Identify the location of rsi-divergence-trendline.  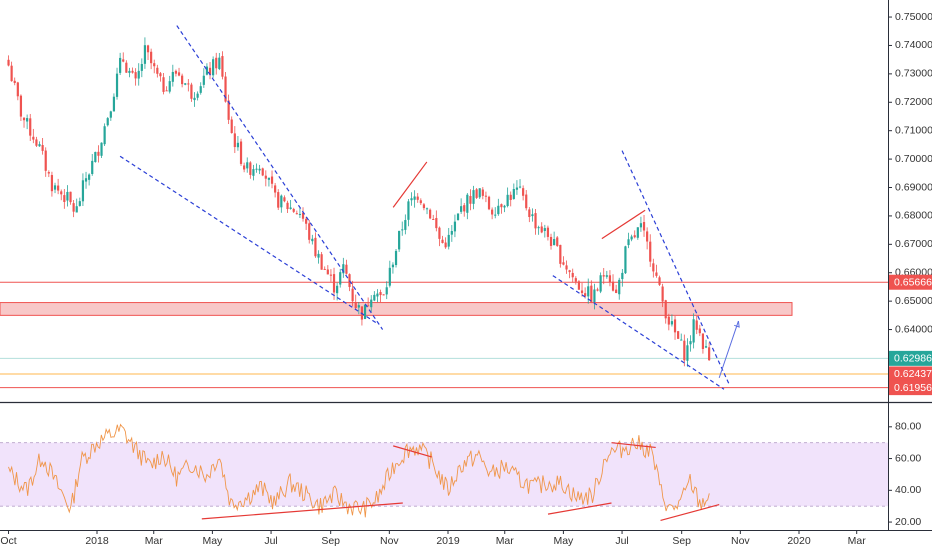
(690, 513).